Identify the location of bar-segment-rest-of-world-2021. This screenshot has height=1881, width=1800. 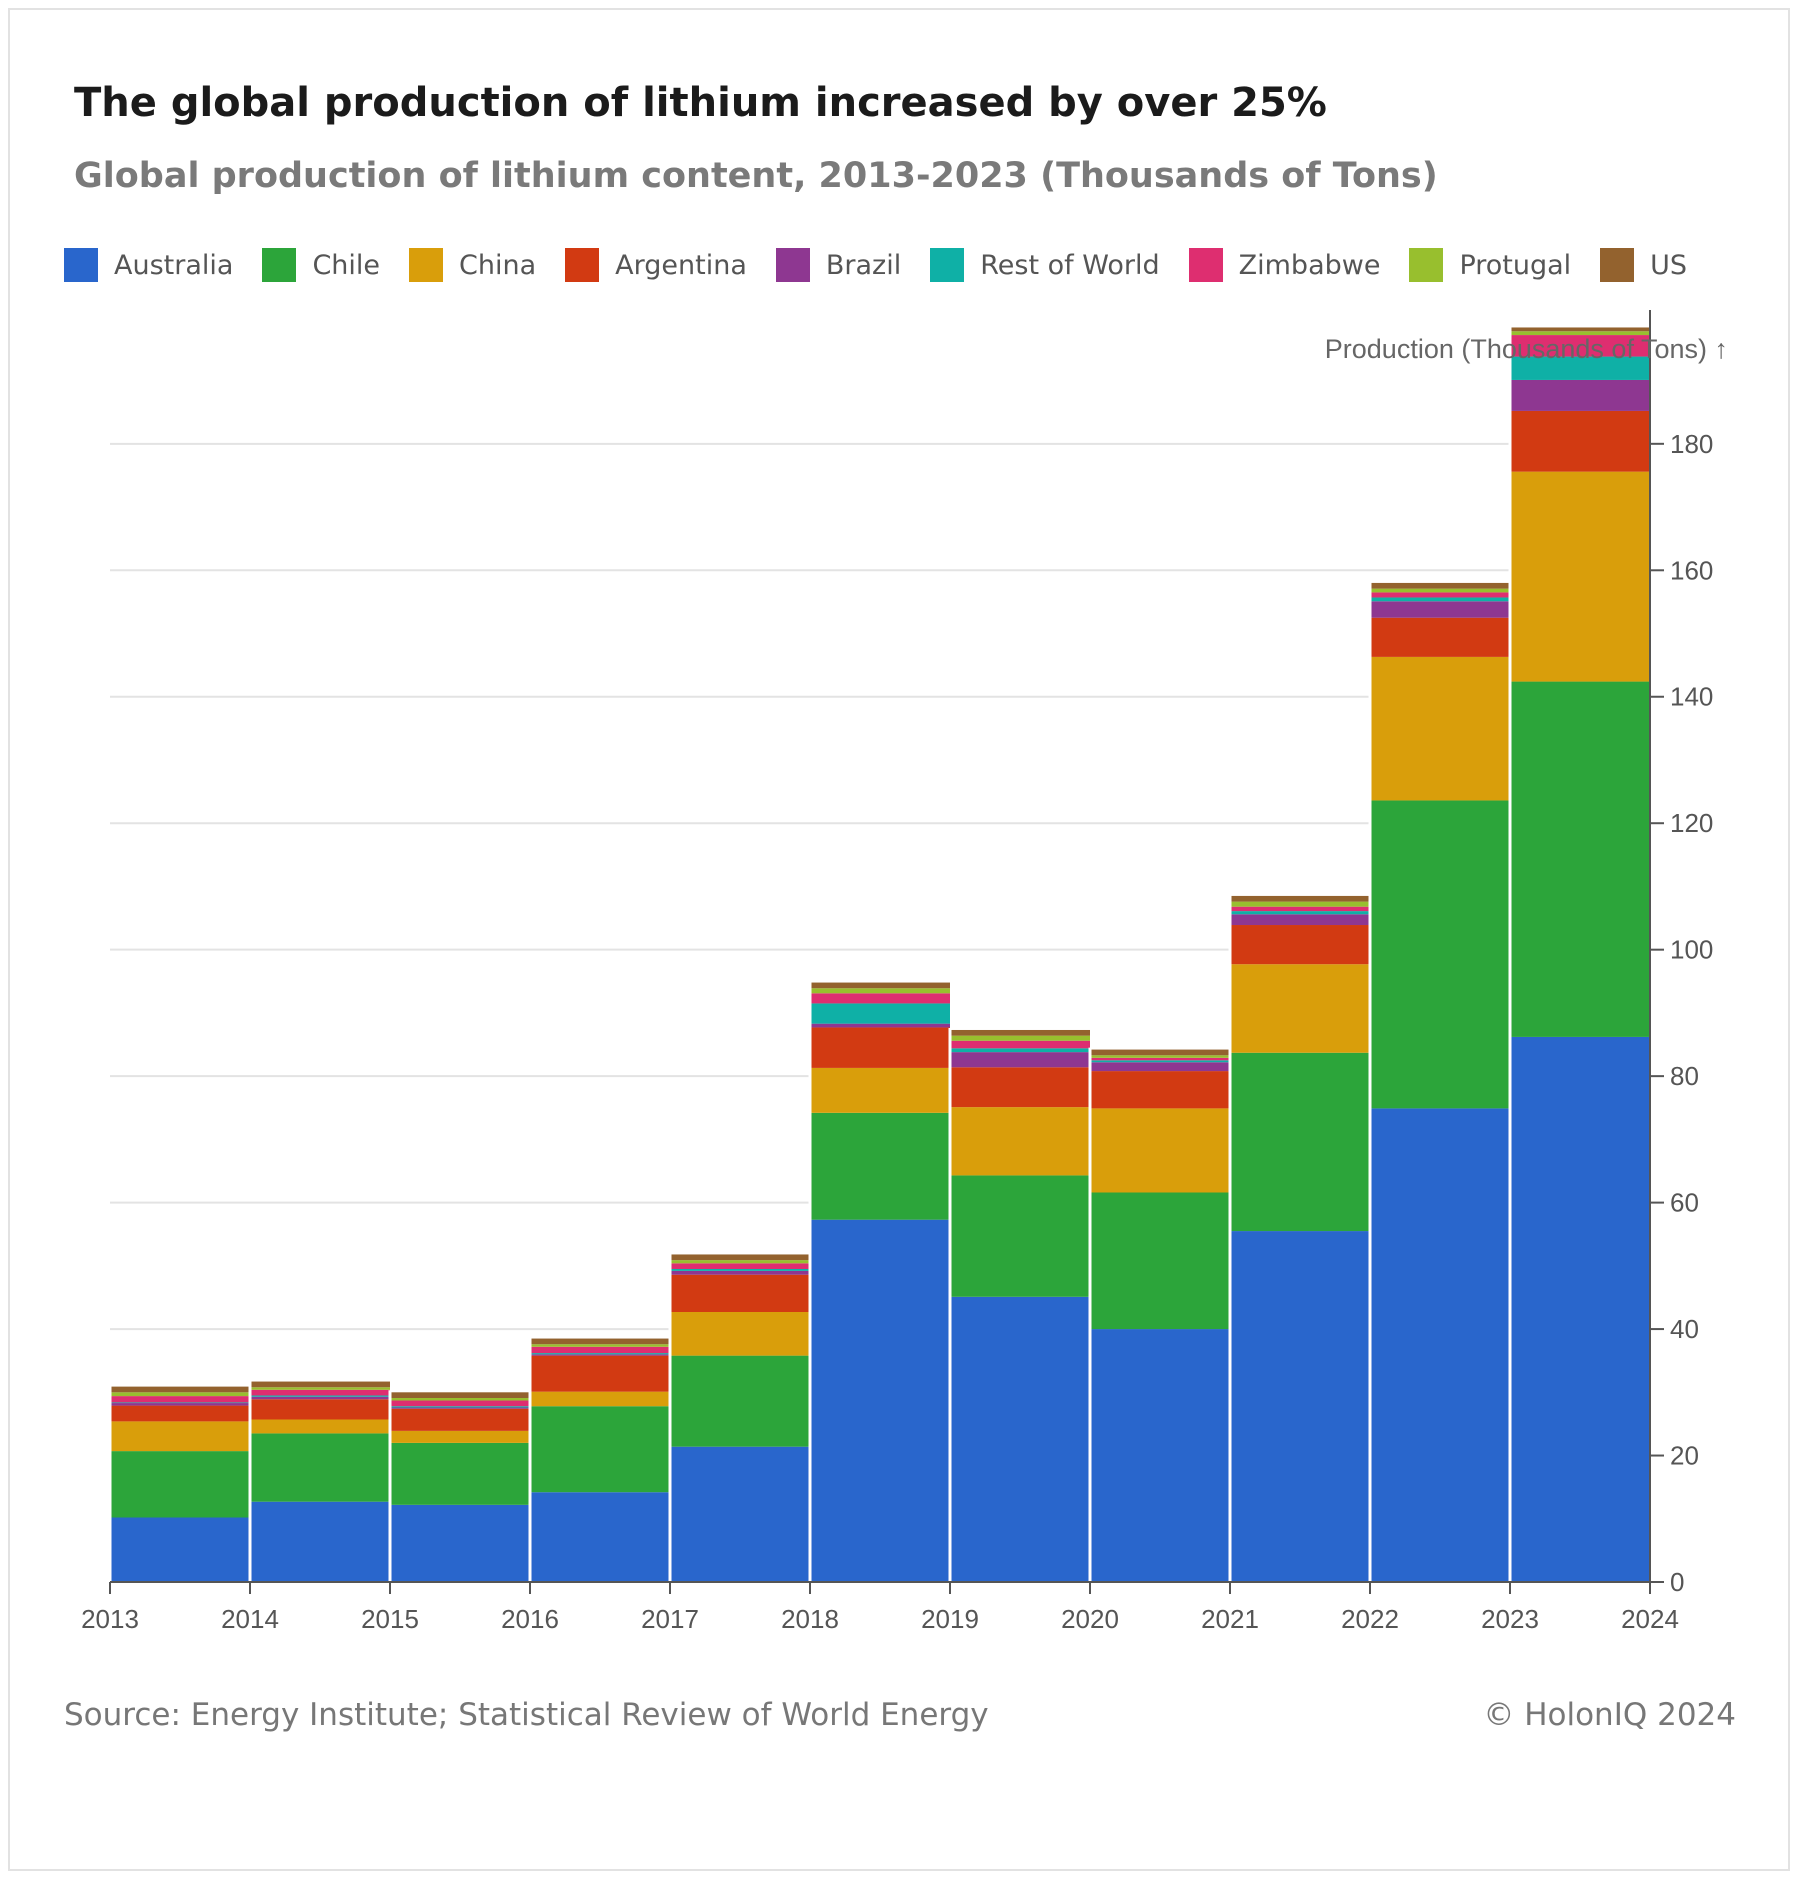
(1300, 913).